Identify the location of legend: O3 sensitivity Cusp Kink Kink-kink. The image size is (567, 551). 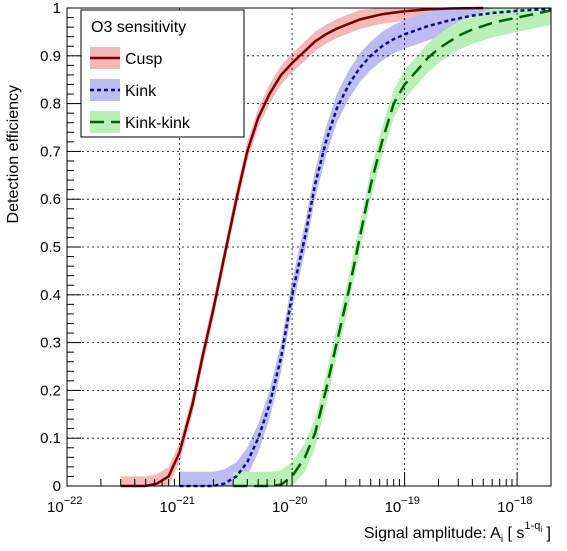
(162, 73).